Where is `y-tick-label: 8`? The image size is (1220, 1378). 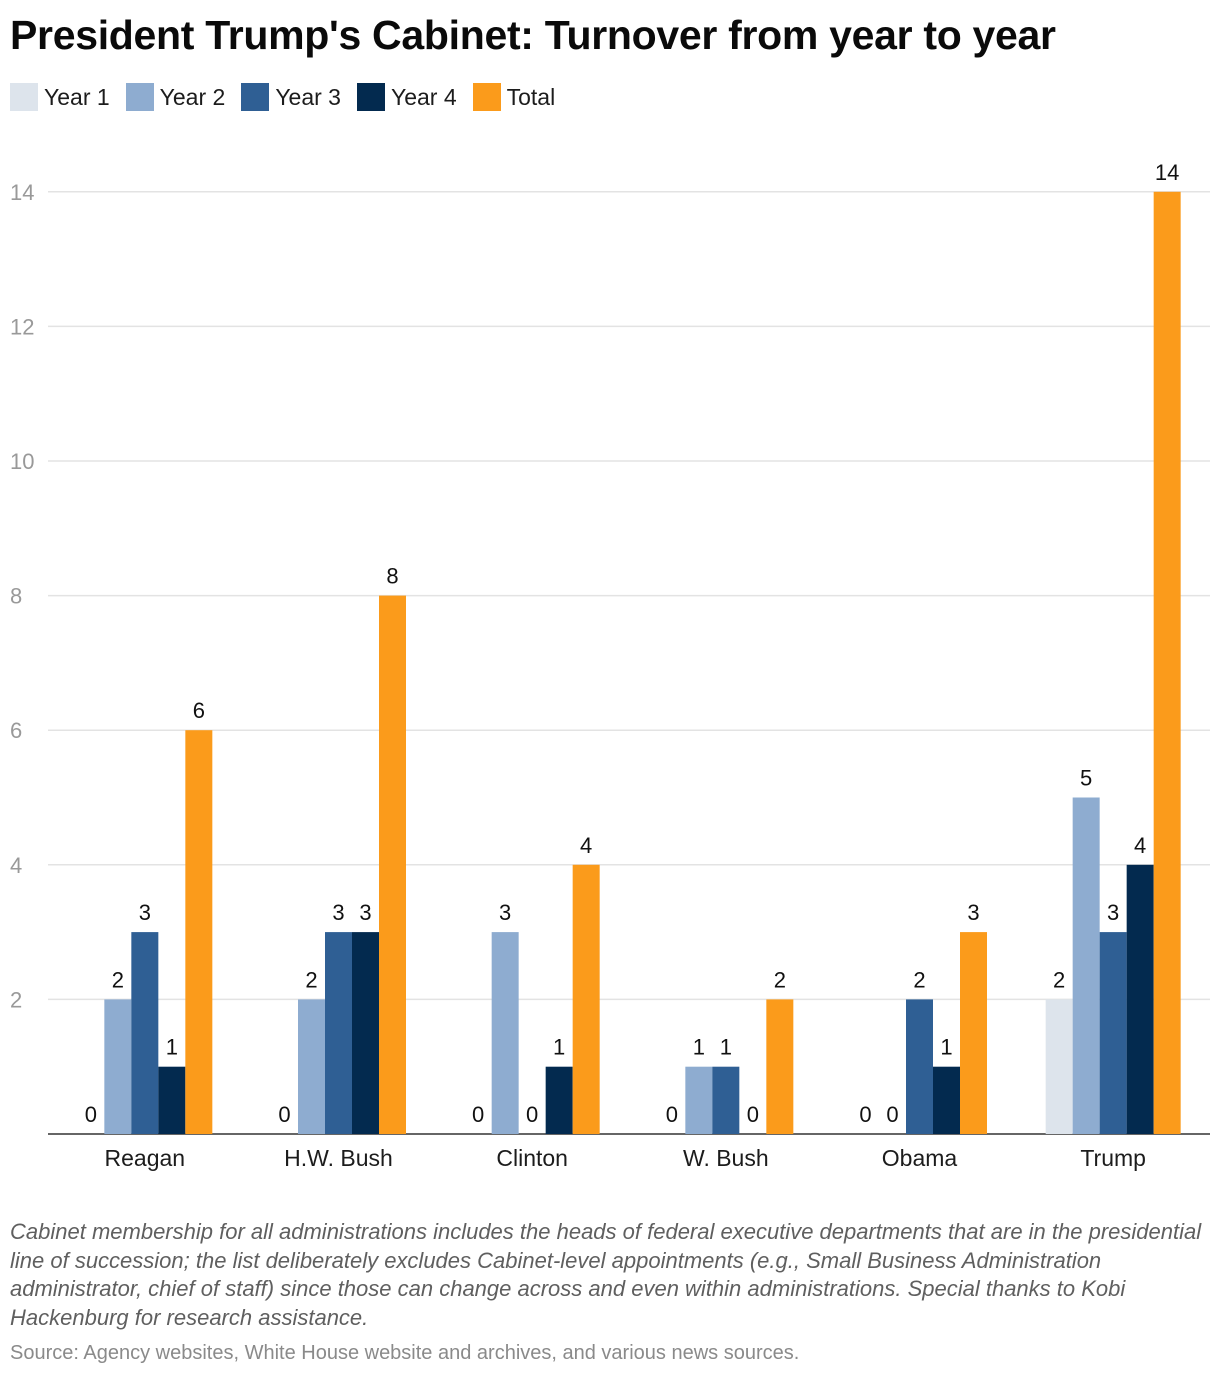
y-tick-label: 8 is located at coordinates (16, 596).